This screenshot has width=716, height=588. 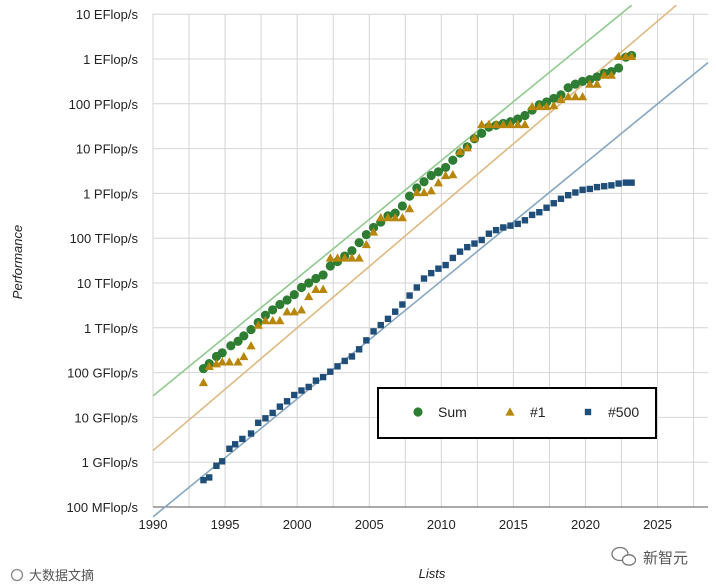 I want to click on y-tick-label: 100 PFlop/s, so click(x=104, y=104).